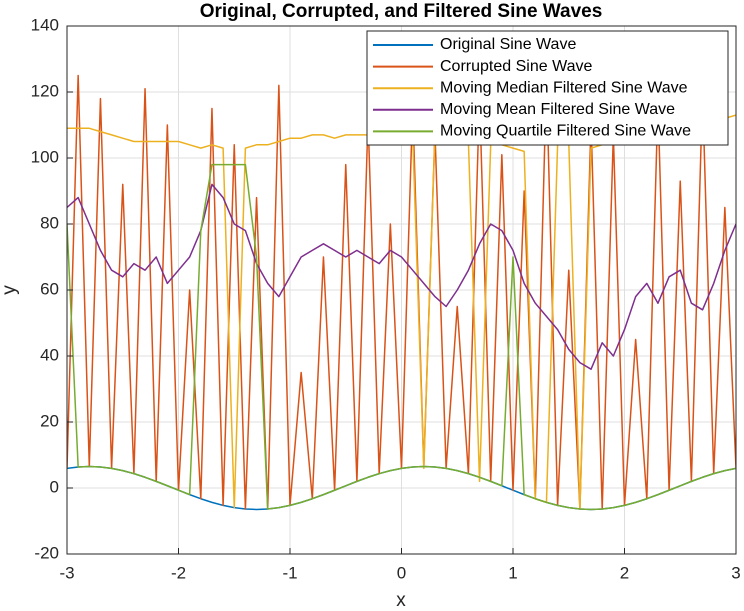 The image size is (744, 611). What do you see at coordinates (564, 87) in the screenshot?
I see `legend-label: Moving Median Filtered Sine Wave` at bounding box center [564, 87].